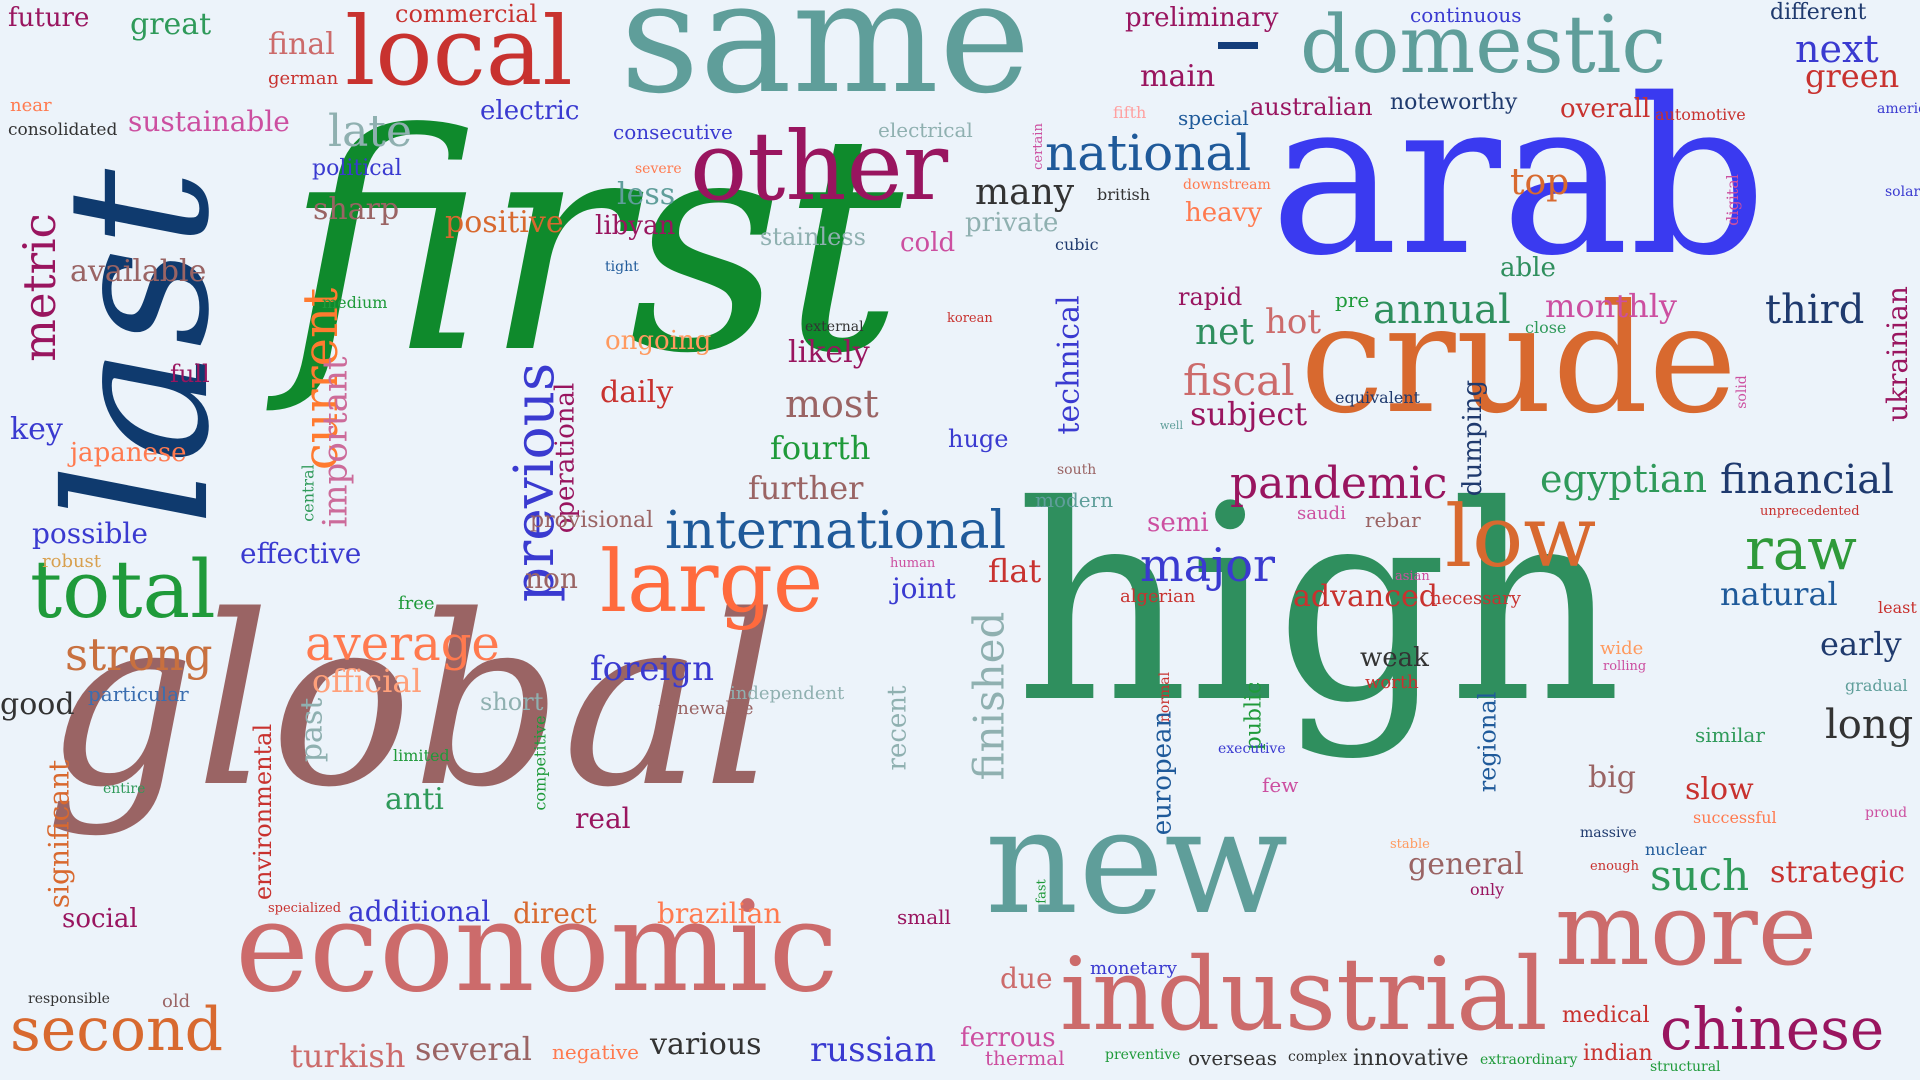 The width and height of the screenshot is (1920, 1080). What do you see at coordinates (596, 1052) in the screenshot?
I see `cloud-word-negative: negative` at bounding box center [596, 1052].